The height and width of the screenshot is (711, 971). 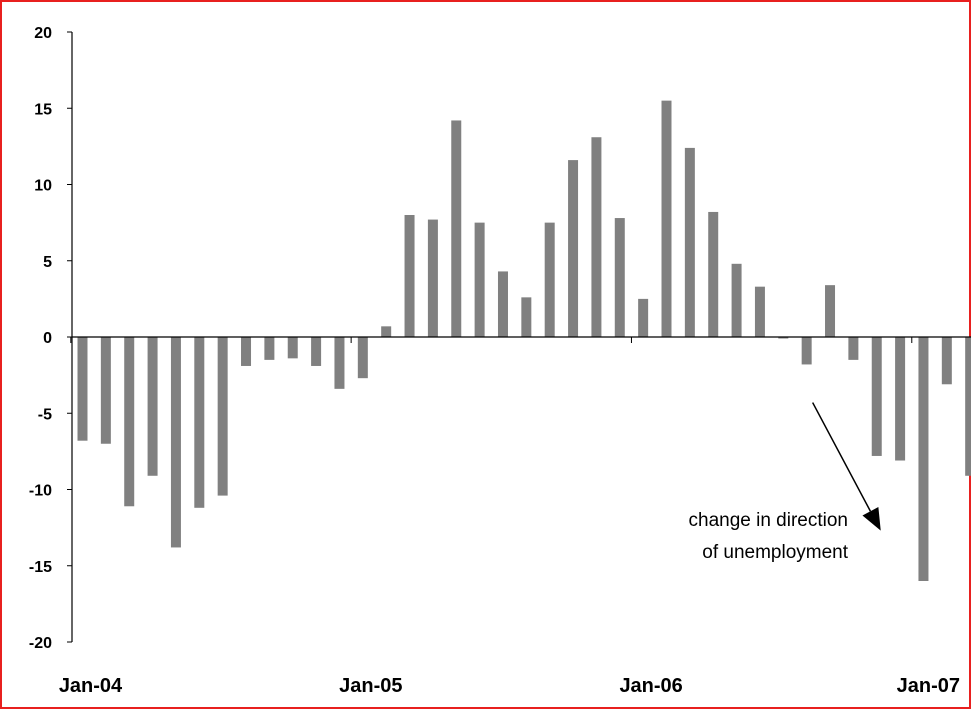 I want to click on y-tick-label: -10, so click(x=40, y=491).